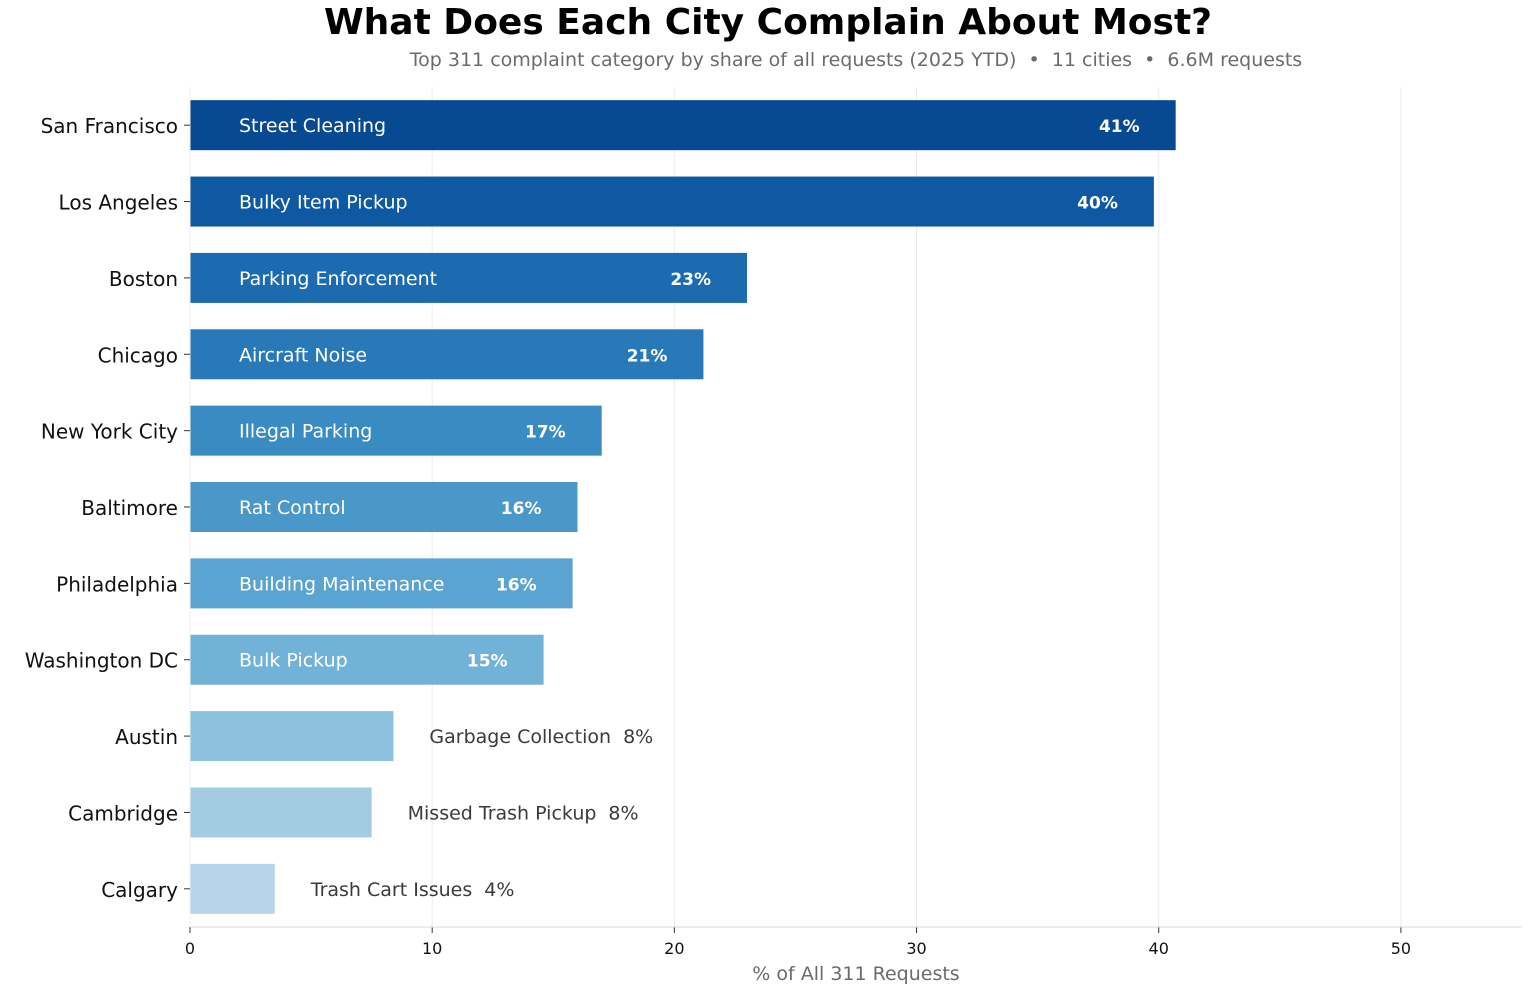  What do you see at coordinates (190, 948) in the screenshot?
I see `x-tick-label: 0` at bounding box center [190, 948].